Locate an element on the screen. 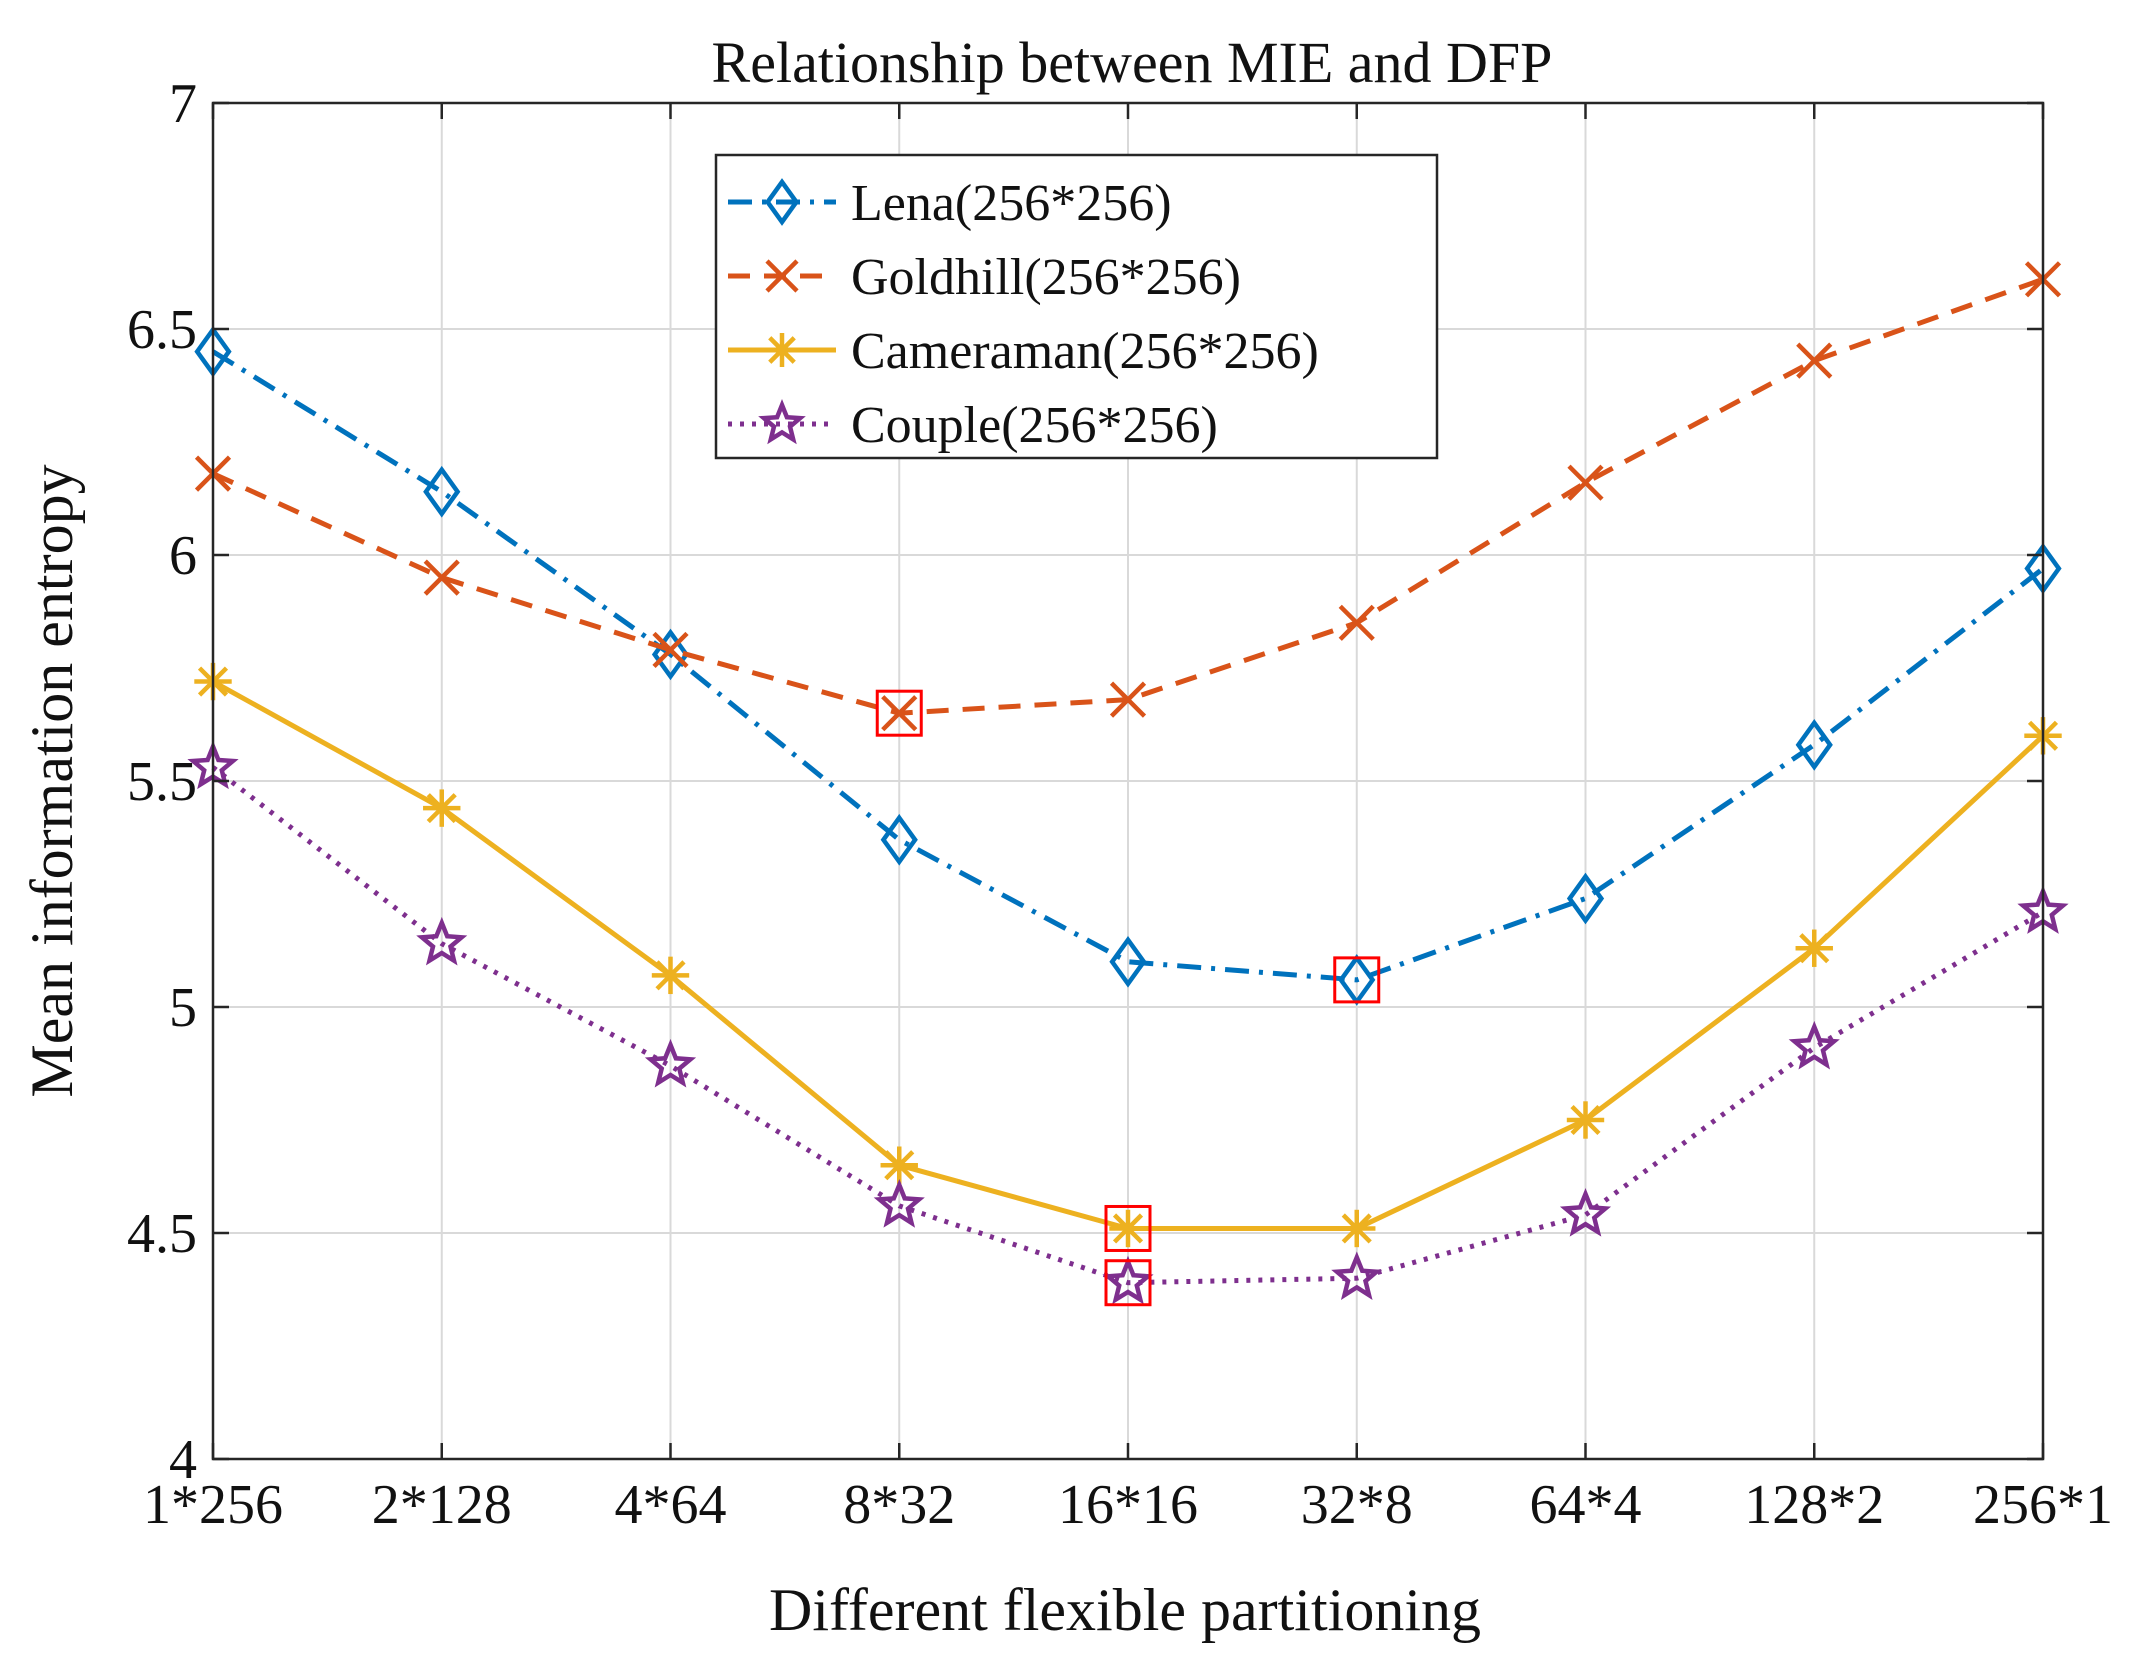 Image resolution: width=2148 pixels, height=1659 pixels. x-tick-label: 16*16 is located at coordinates (1128, 1505).